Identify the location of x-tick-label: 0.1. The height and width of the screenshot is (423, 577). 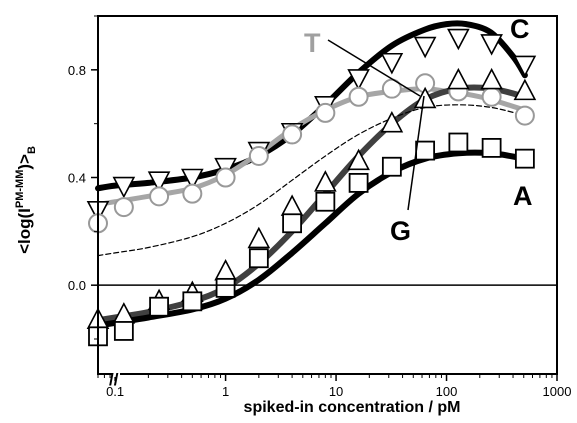
(115, 391).